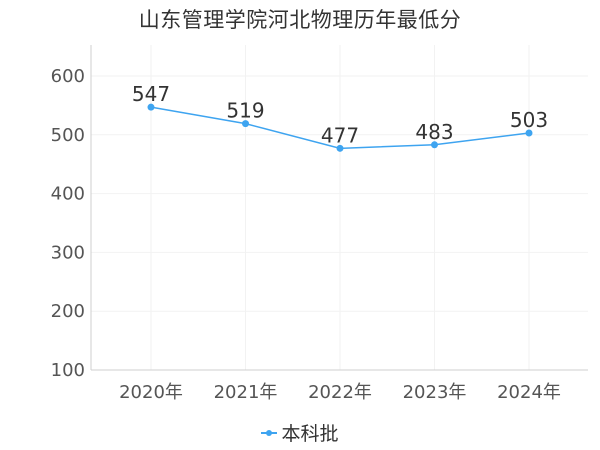  What do you see at coordinates (529, 392) in the screenshot?
I see `x-tick-label: 2024年` at bounding box center [529, 392].